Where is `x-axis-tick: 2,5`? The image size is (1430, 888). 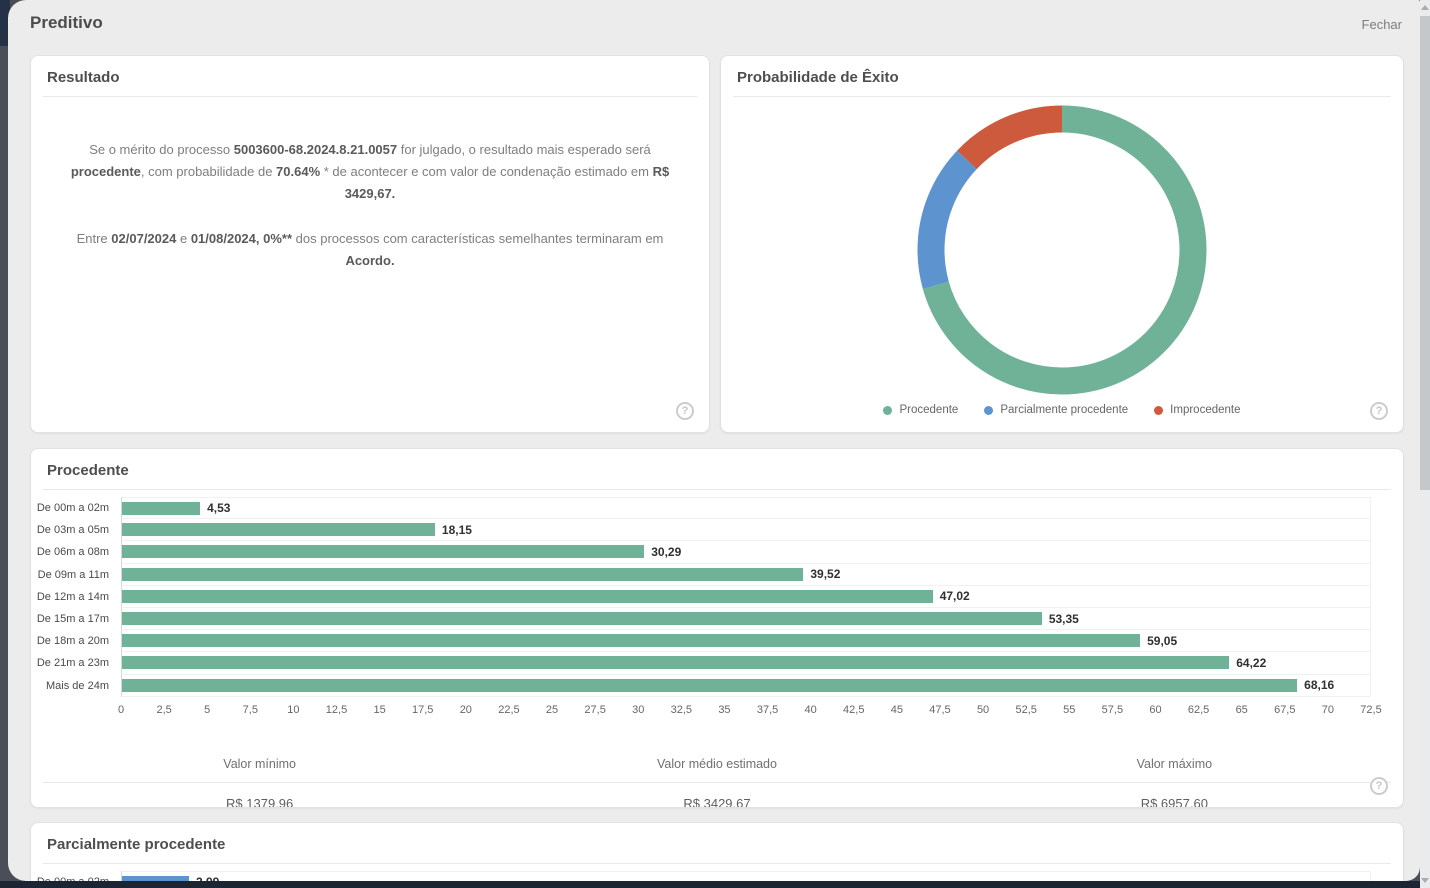
x-axis-tick: 2,5 is located at coordinates (164, 709).